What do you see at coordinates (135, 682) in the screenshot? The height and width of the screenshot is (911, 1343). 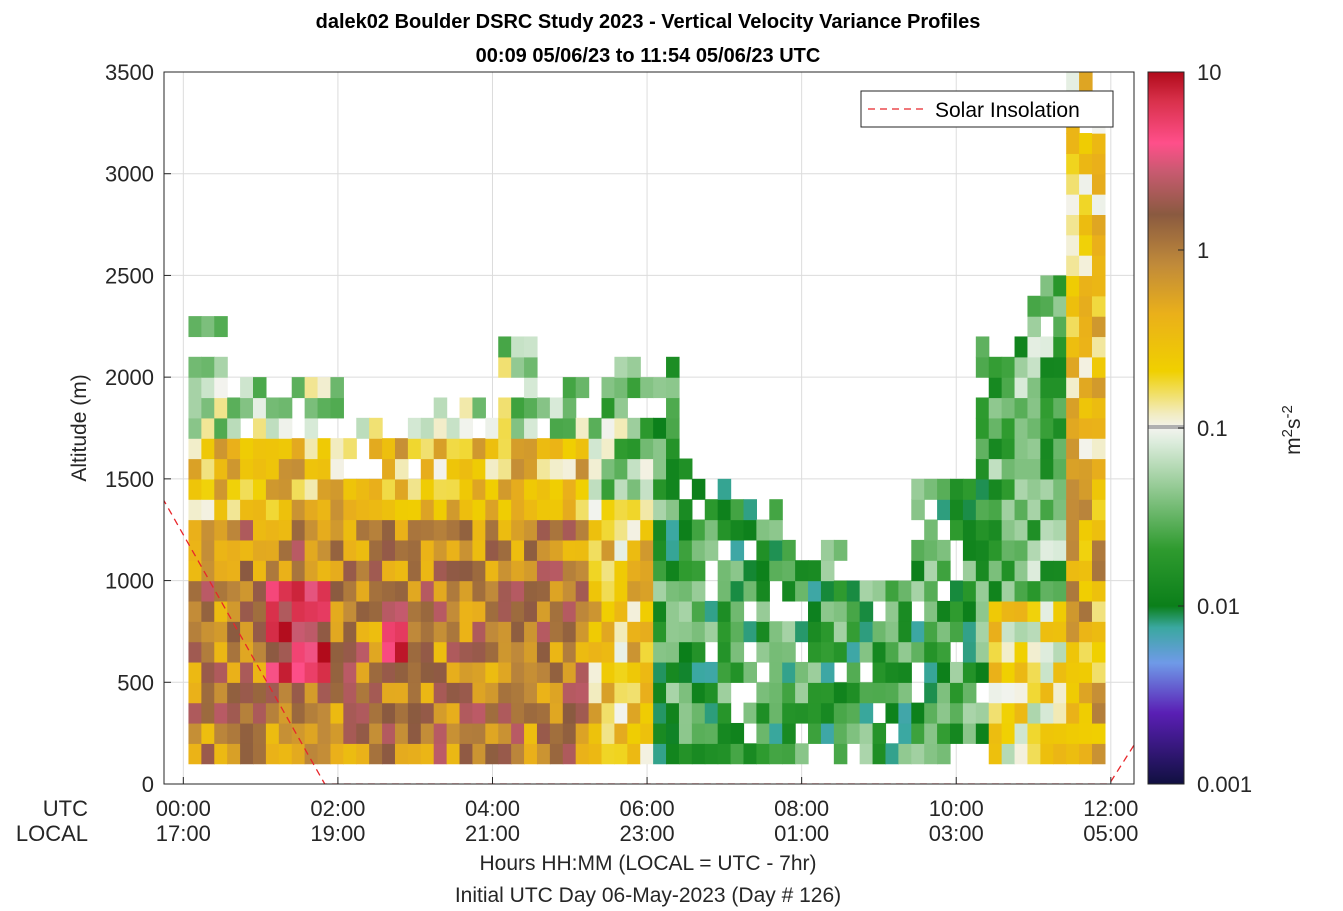 I see `y-tick-label: 500` at bounding box center [135, 682].